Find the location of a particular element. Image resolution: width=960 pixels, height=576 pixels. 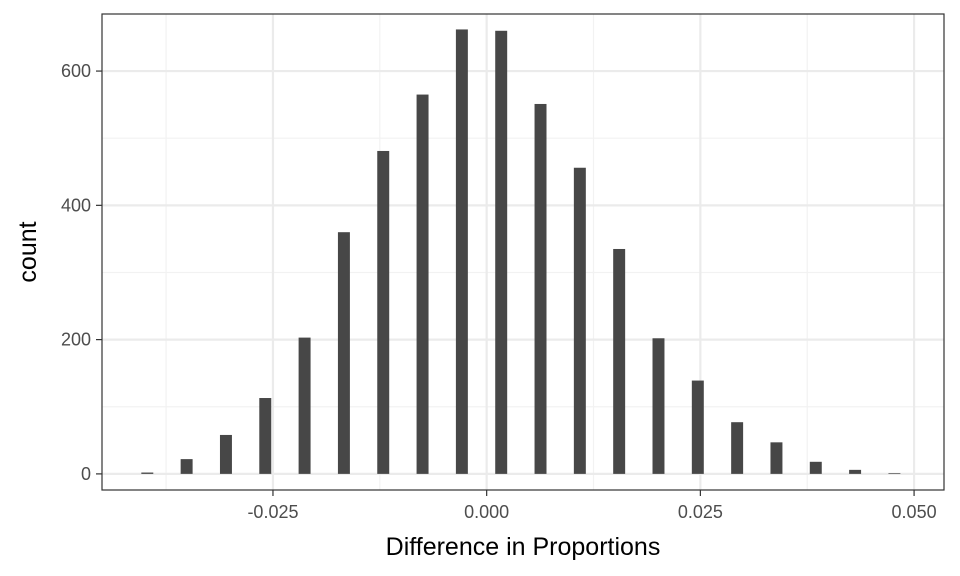

x-axis: -0.025 0.000 0.025 0.050 is located at coordinates (592, 506).